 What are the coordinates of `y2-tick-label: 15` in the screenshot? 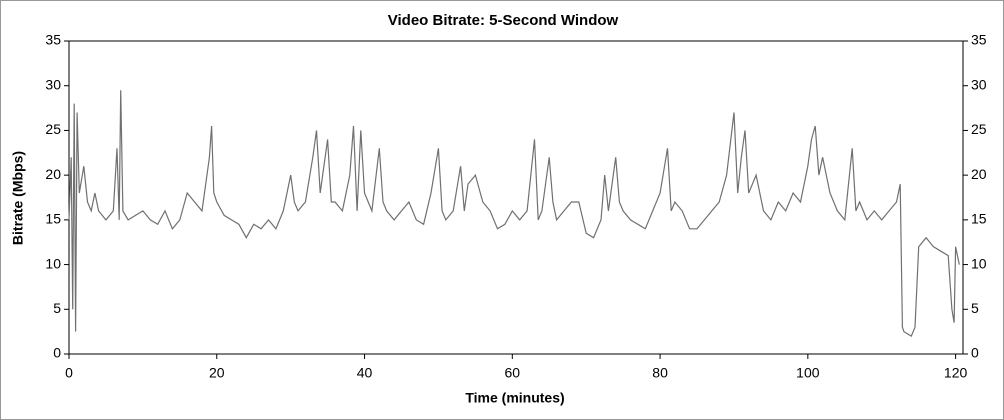 It's located at (979, 219).